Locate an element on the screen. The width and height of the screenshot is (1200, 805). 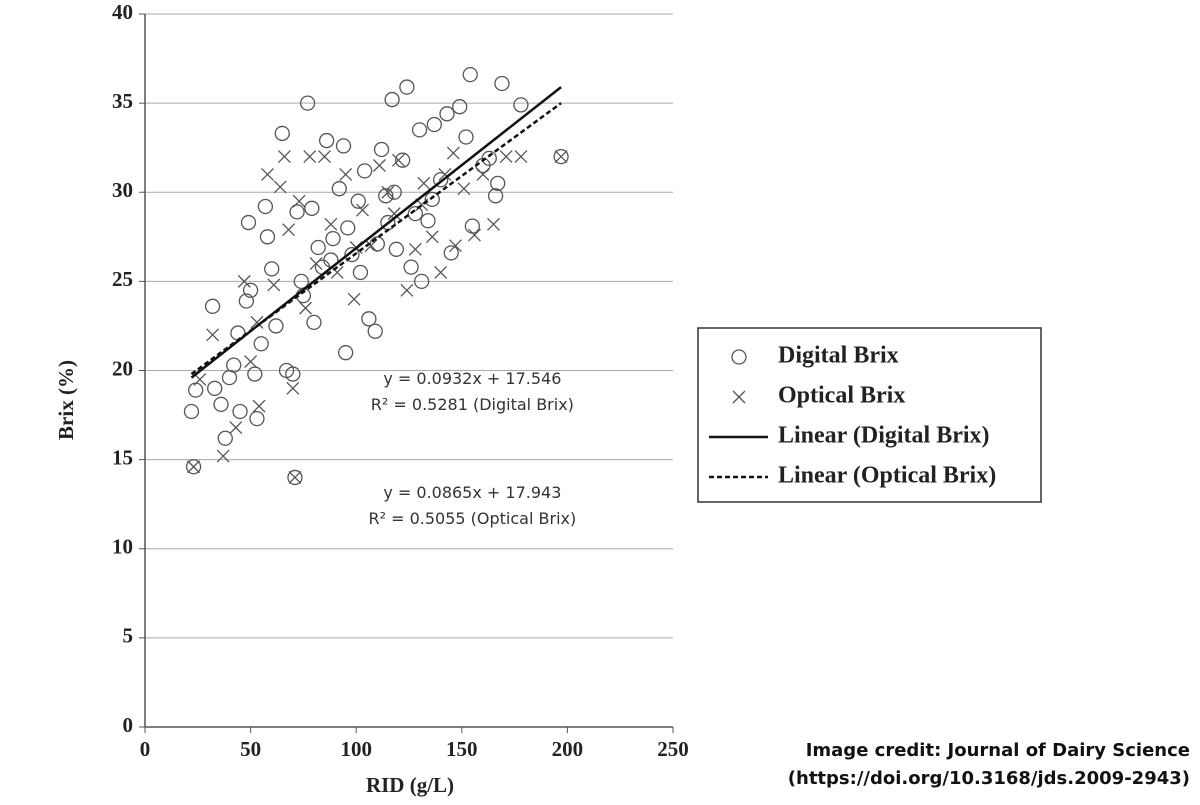
legend-swatch is located at coordinates (739, 357).